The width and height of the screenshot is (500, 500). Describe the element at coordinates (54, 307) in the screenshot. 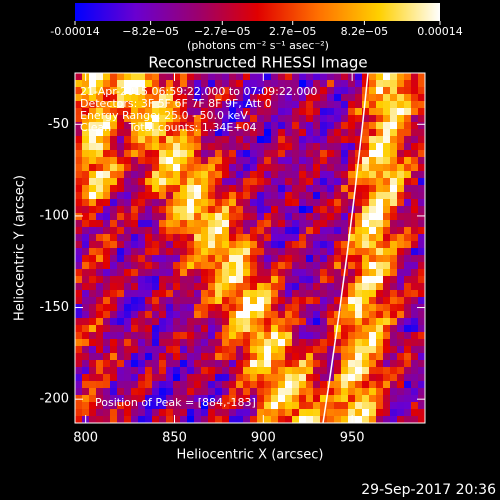

I see `y-tick-label: -150` at that location.